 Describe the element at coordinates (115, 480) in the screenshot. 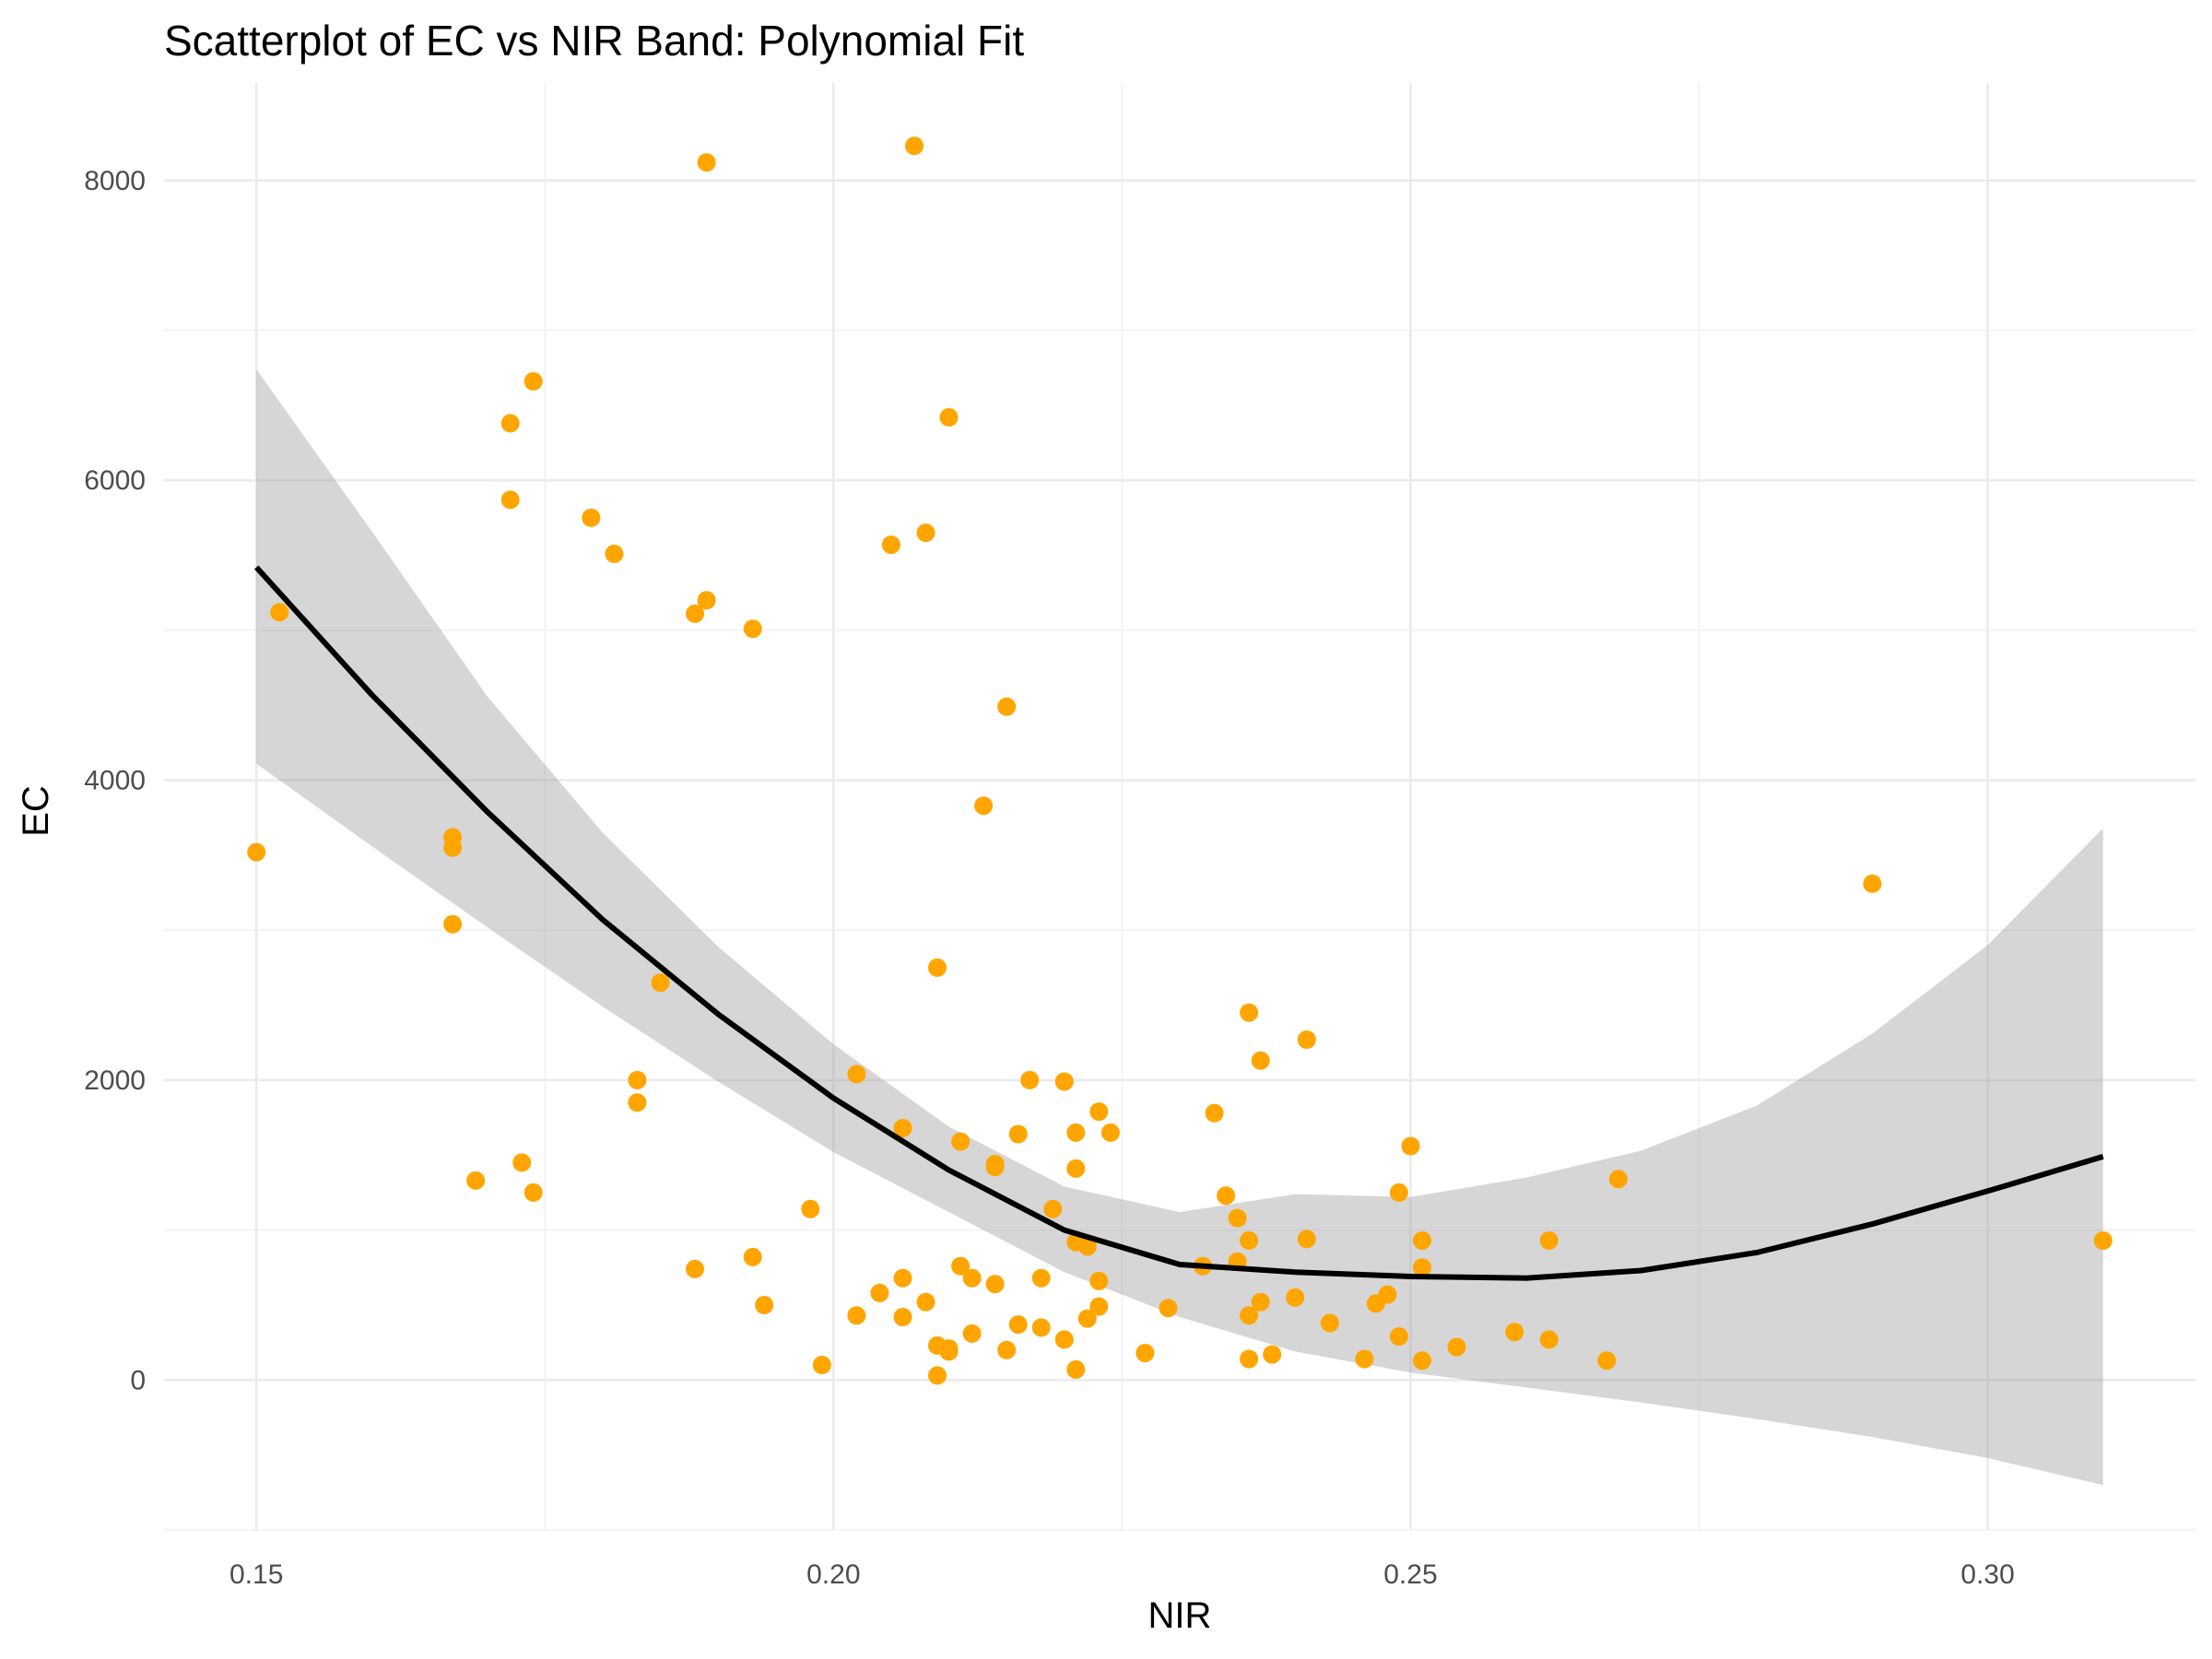

I see `y-tick-label: 6000` at that location.